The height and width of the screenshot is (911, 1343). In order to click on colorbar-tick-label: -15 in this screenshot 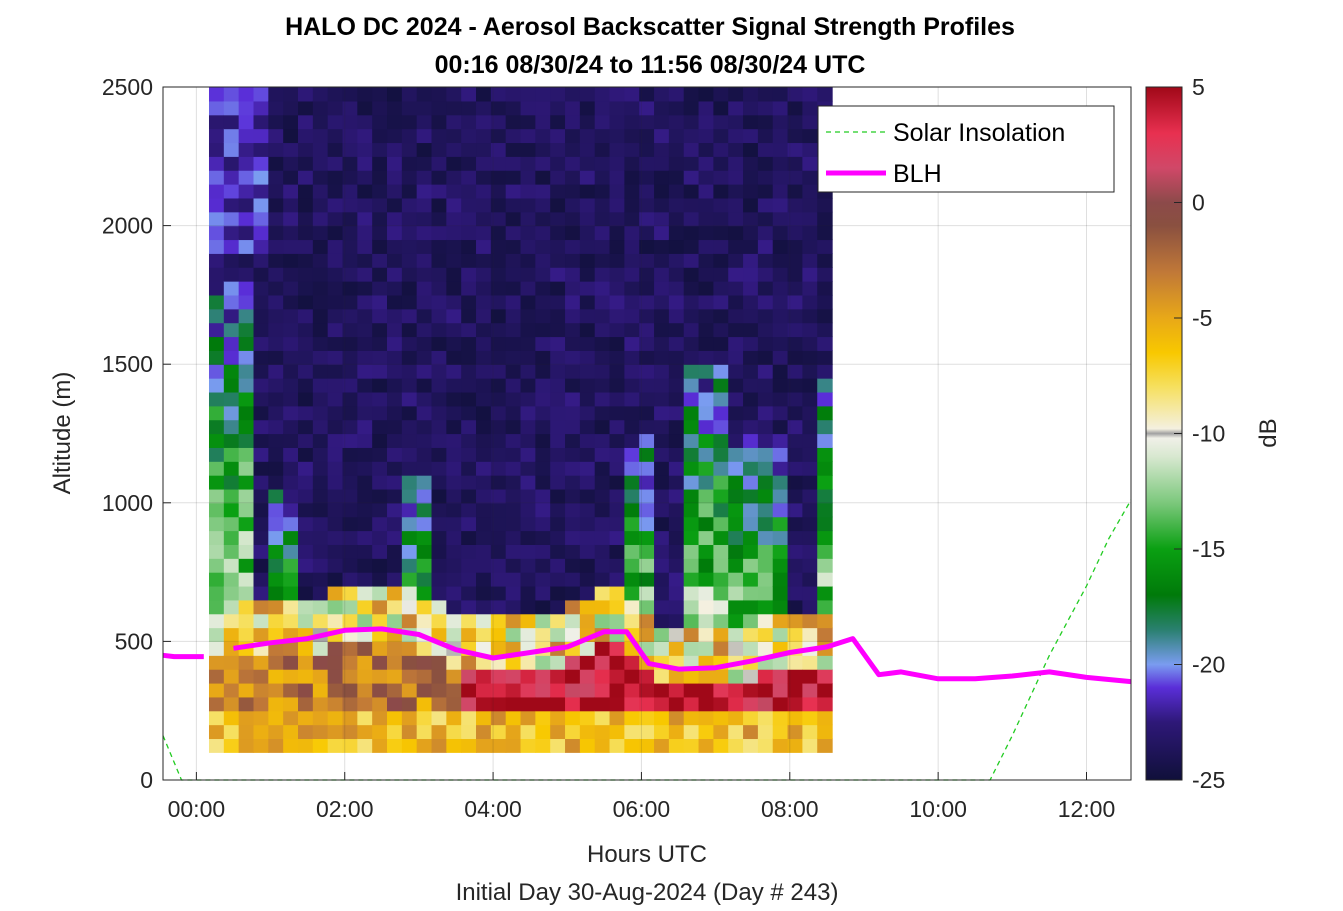, I will do `click(1208, 549)`.